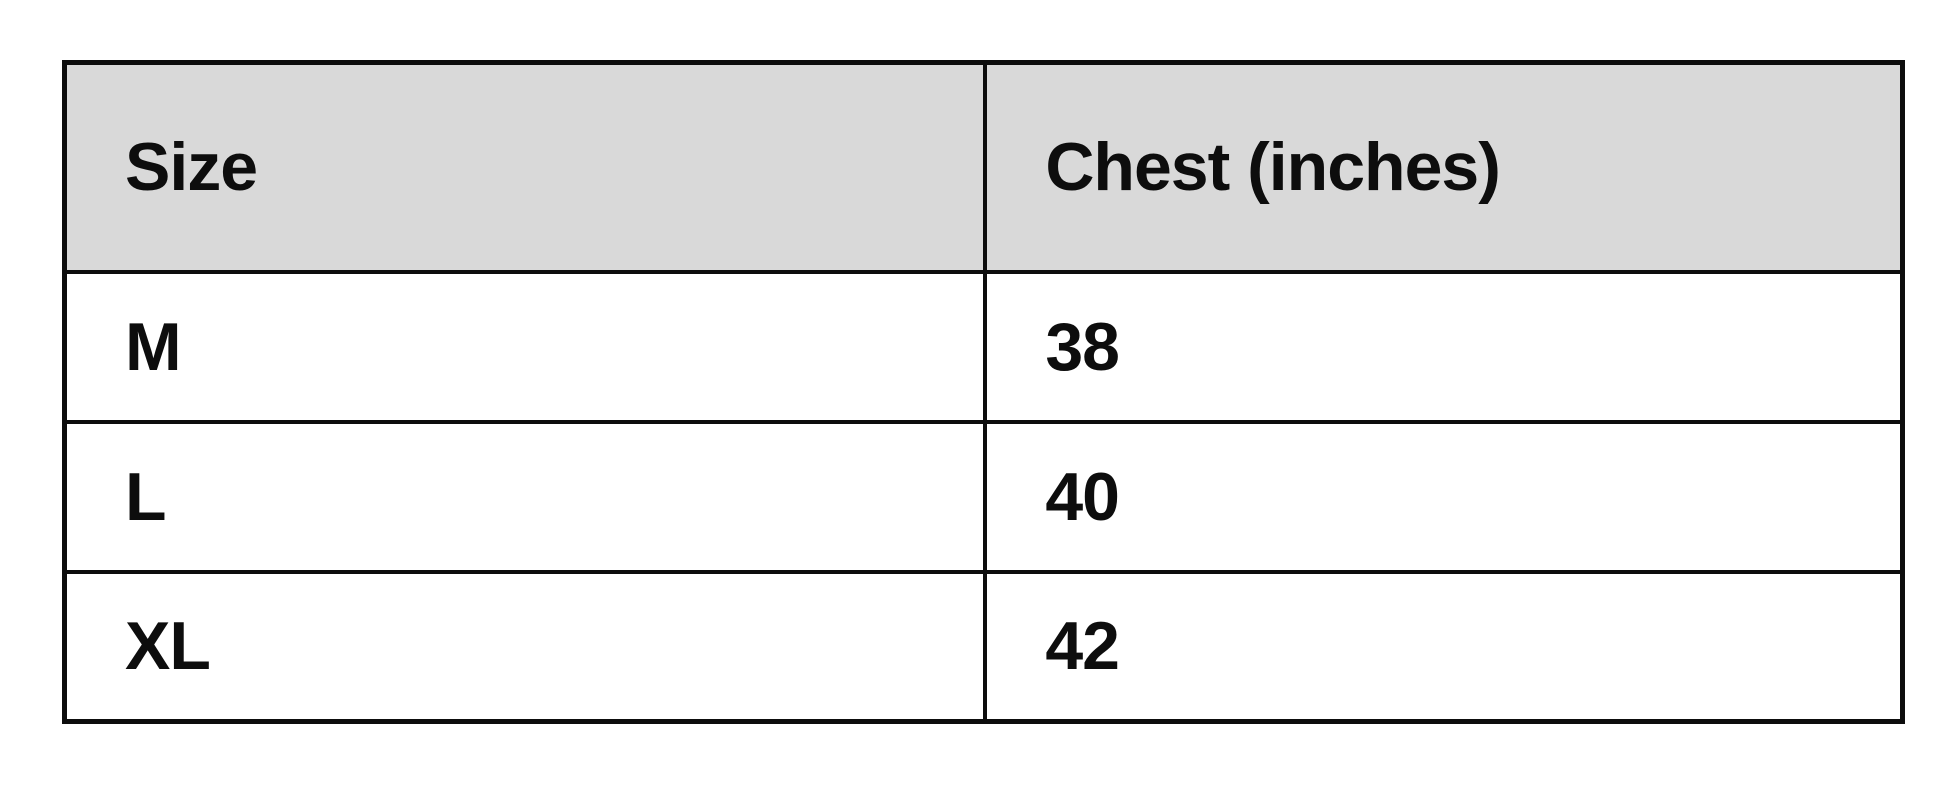 This screenshot has width=1946, height=791. Describe the element at coordinates (1444, 167) in the screenshot. I see `column-header-chest: Chest (inches)` at that location.